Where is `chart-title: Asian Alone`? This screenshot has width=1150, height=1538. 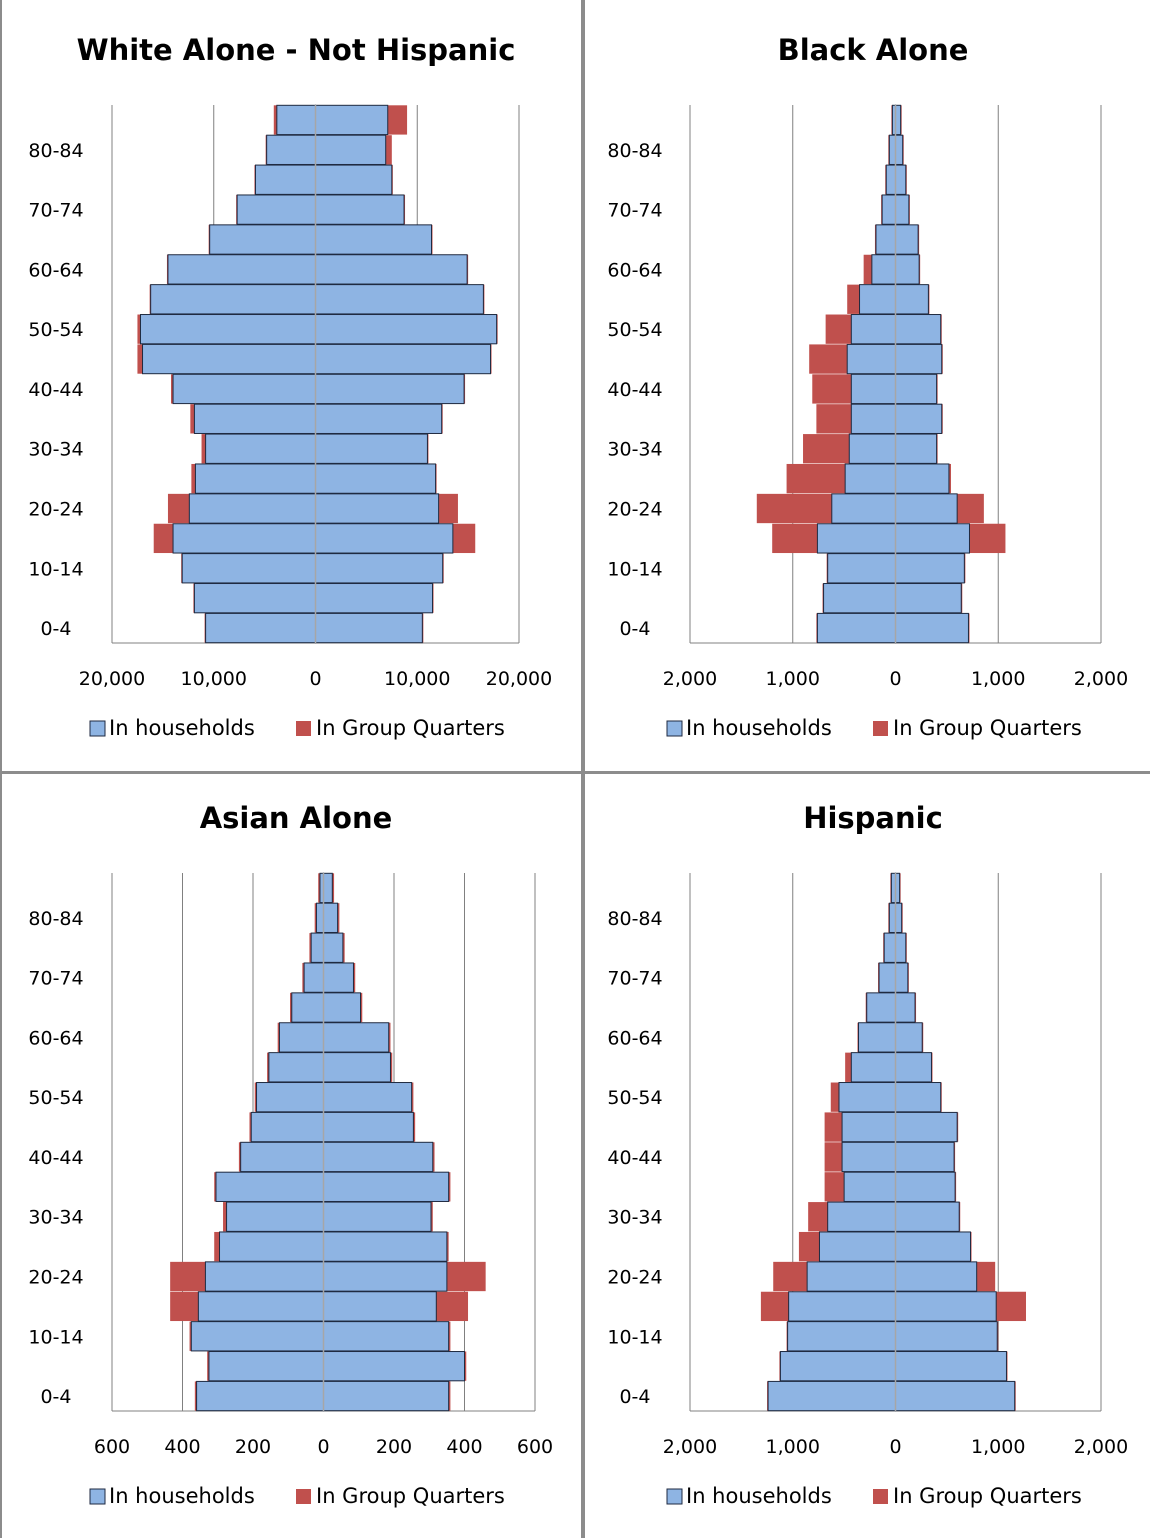
chart-title: Asian Alone is located at coordinates (296, 818).